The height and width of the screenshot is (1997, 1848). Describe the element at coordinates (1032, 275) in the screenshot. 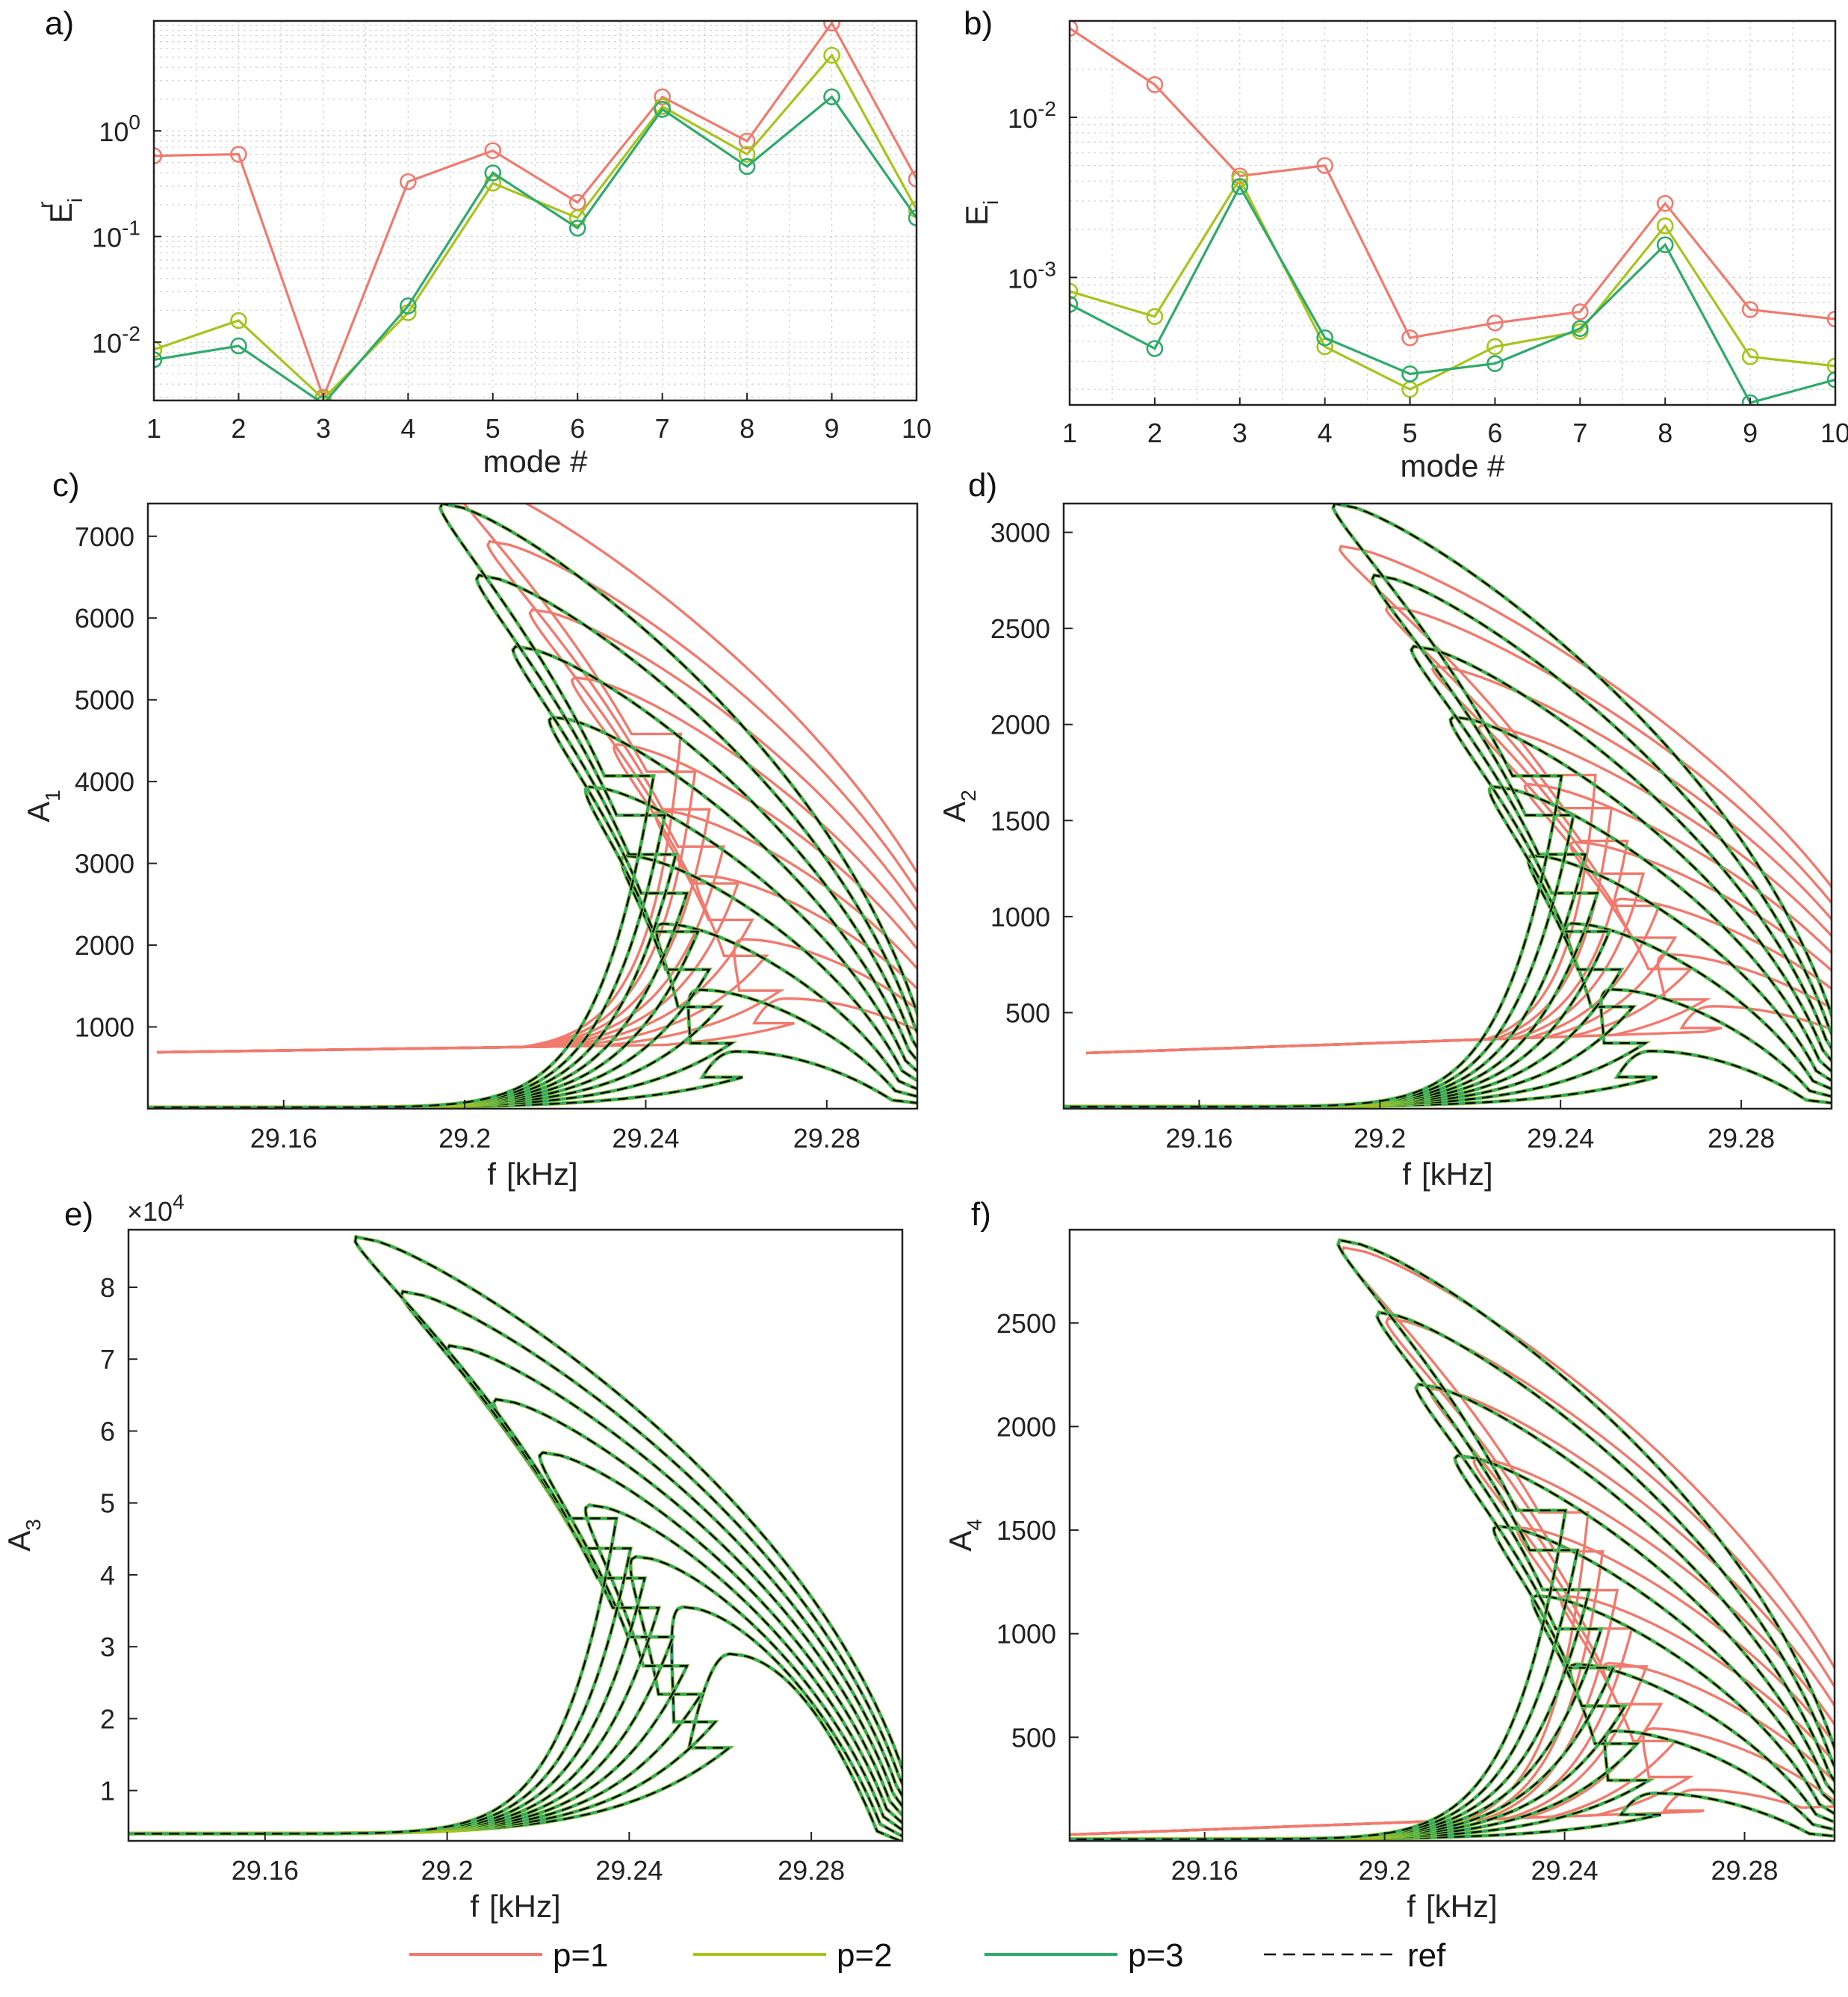

I see `y-tick-label: 10⁻³` at that location.